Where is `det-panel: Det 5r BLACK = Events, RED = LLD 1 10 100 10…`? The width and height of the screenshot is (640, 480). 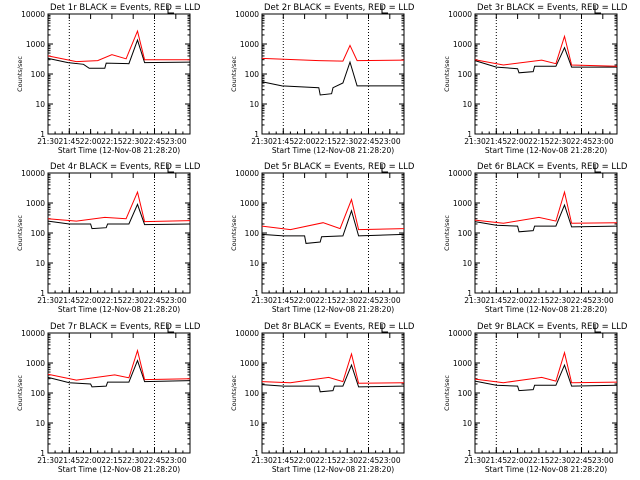 det-panel: Det 5r BLACK = Events, RED = LLD 1 10 100 10… is located at coordinates (322, 238).